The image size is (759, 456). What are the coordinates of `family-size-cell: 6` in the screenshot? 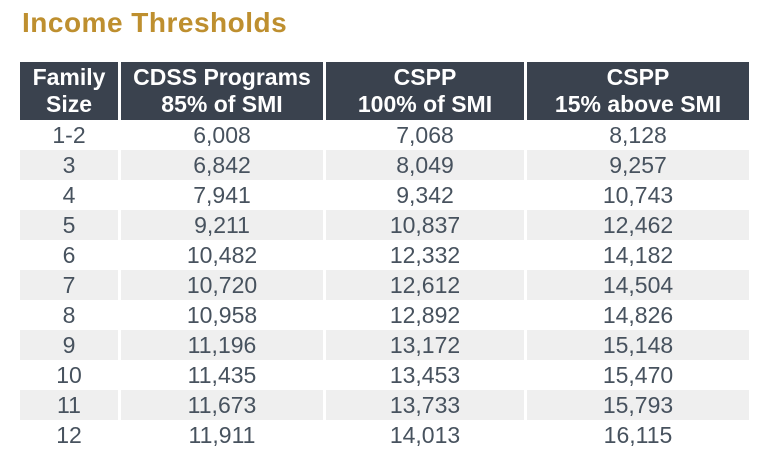 It's located at (69, 255).